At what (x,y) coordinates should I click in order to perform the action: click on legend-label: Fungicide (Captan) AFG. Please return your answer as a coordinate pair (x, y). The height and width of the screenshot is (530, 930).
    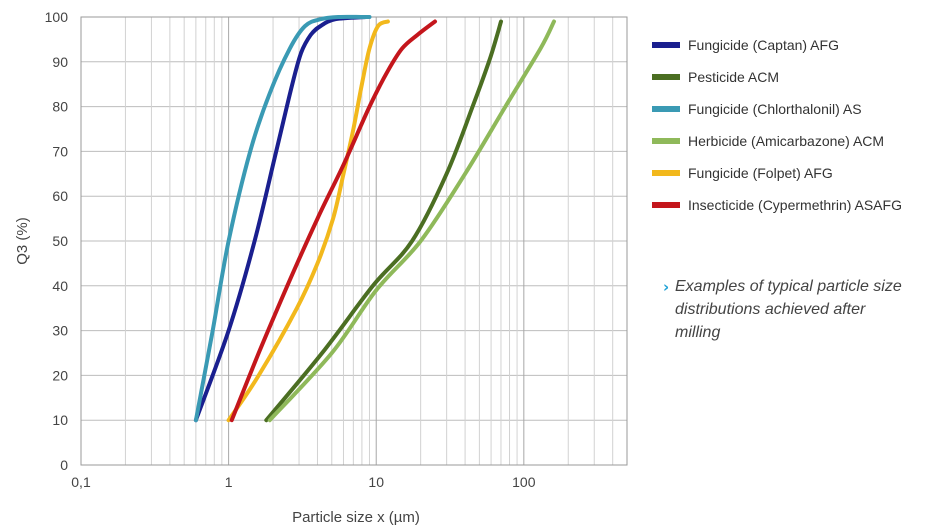
    Looking at the image, I should click on (763, 45).